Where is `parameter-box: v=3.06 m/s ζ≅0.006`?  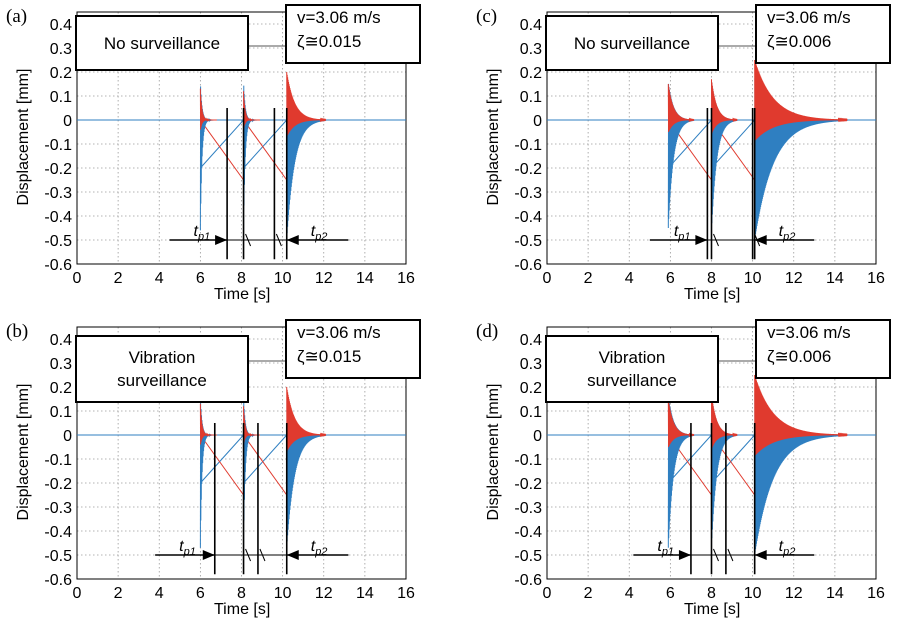
parameter-box: v=3.06 m/s ζ≅0.006 is located at coordinates (823, 34).